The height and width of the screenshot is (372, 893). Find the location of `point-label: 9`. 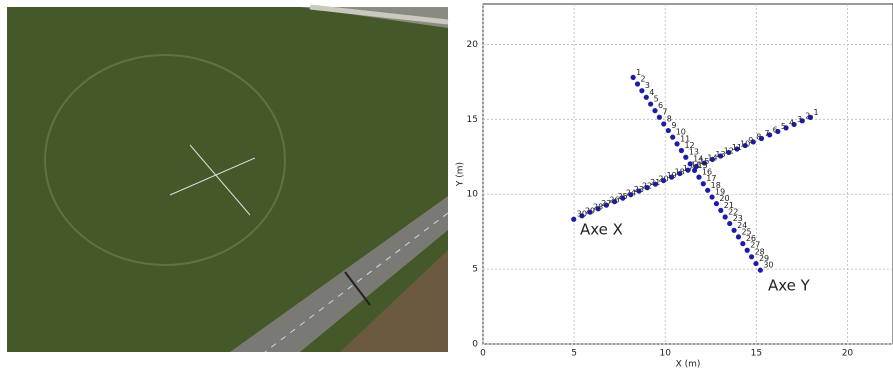

point-label: 9 is located at coordinates (750, 140).